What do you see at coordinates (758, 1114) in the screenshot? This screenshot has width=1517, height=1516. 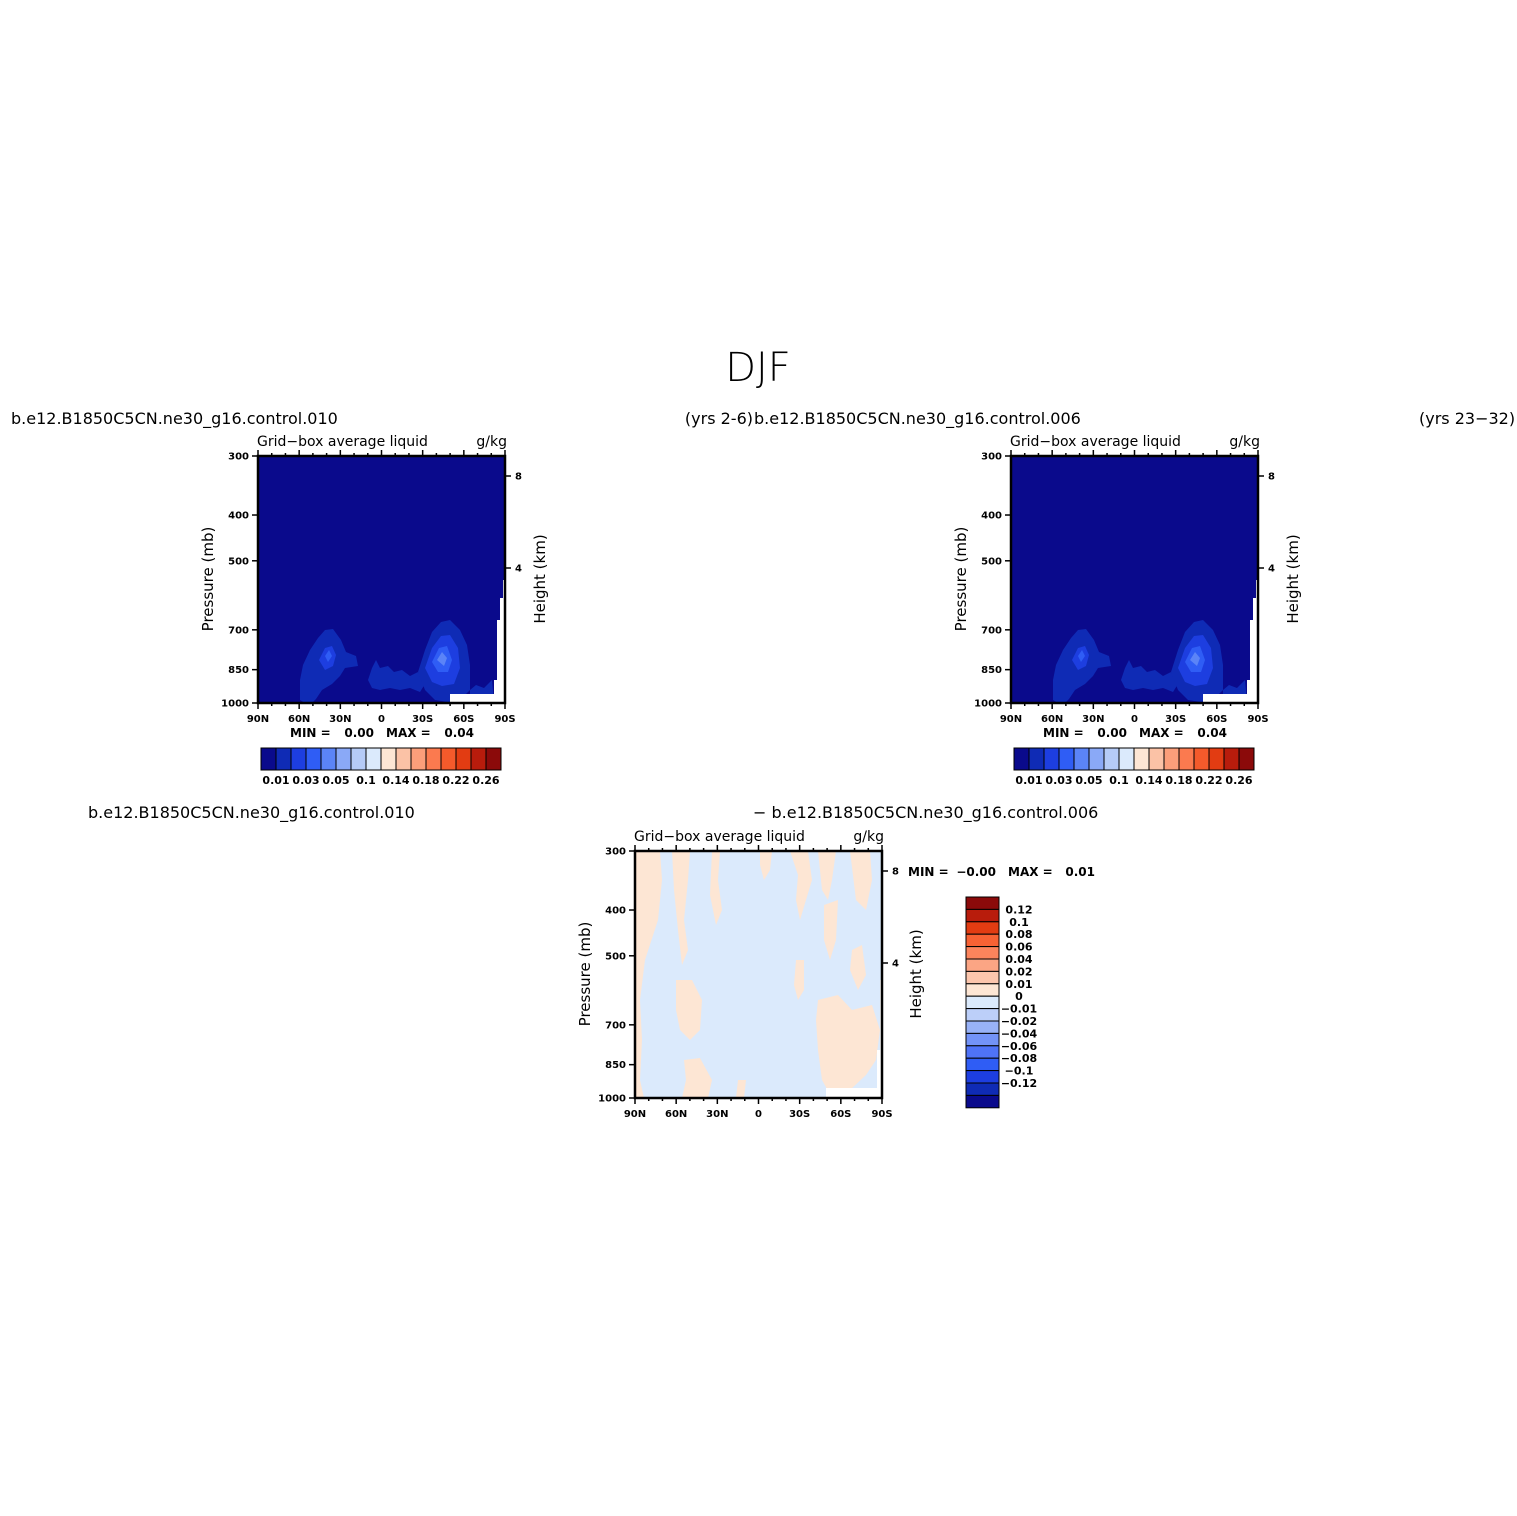 I see `panel-3-xtick-label-0: 0` at bounding box center [758, 1114].